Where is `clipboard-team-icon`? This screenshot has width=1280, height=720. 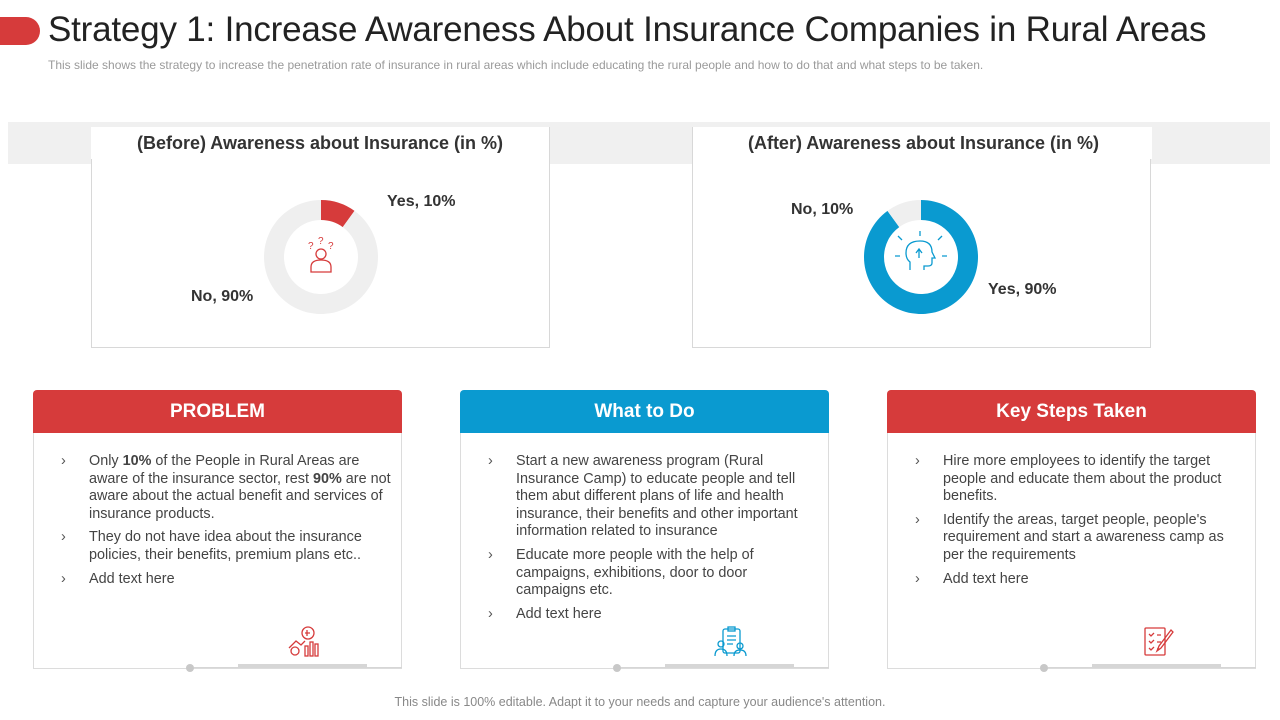
clipboard-team-icon is located at coordinates (730, 641).